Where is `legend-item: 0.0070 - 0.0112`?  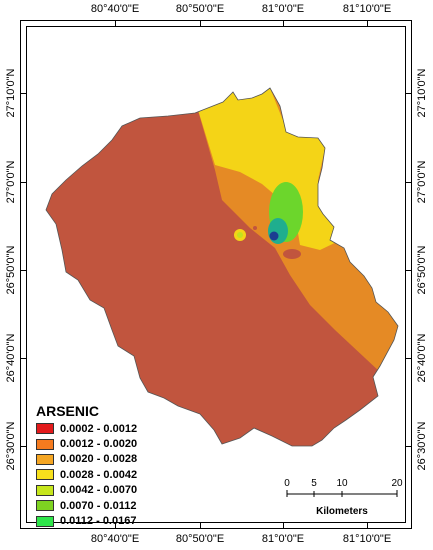 legend-item: 0.0070 - 0.0112 is located at coordinates (86, 505).